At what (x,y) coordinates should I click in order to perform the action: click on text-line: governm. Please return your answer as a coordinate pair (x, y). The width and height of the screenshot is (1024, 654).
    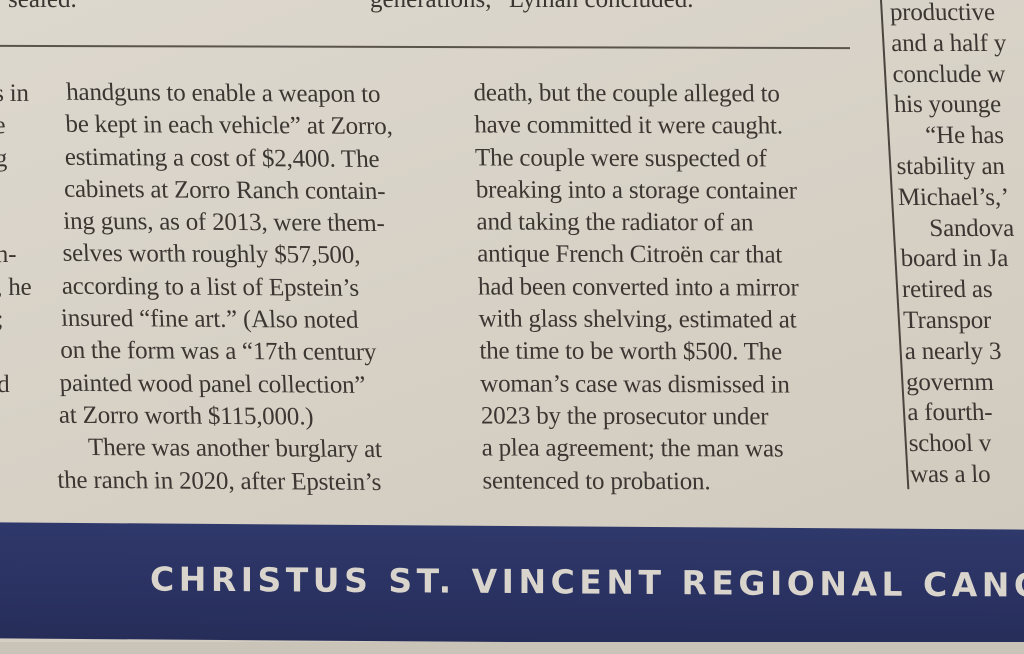
    Looking at the image, I should click on (950, 382).